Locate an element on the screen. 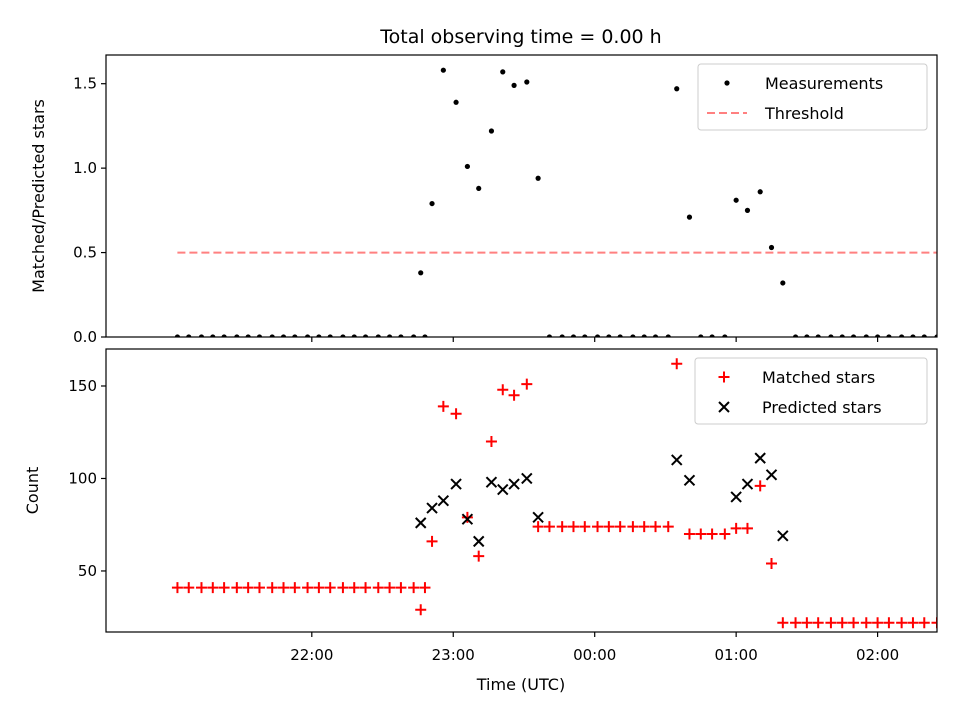 This screenshot has width=960, height=720. legend-label: Threshold is located at coordinates (804, 113).